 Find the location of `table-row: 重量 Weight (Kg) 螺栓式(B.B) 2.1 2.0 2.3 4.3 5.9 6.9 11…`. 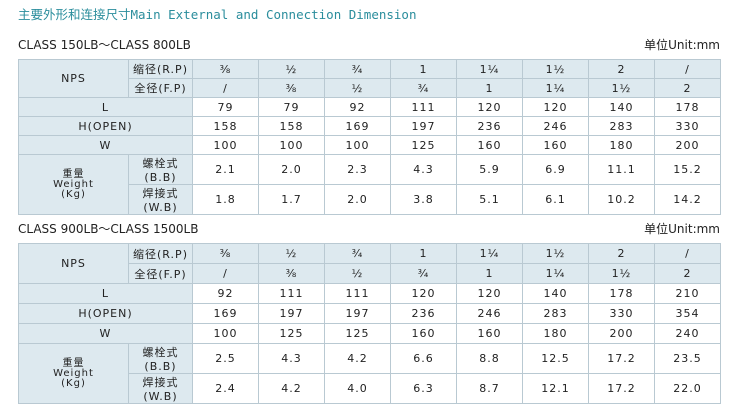

table-row: 重量 Weight (Kg) 螺栓式(B.B) 2.1 2.0 2.3 4.3 5.9 6.9 11… is located at coordinates (369, 184).